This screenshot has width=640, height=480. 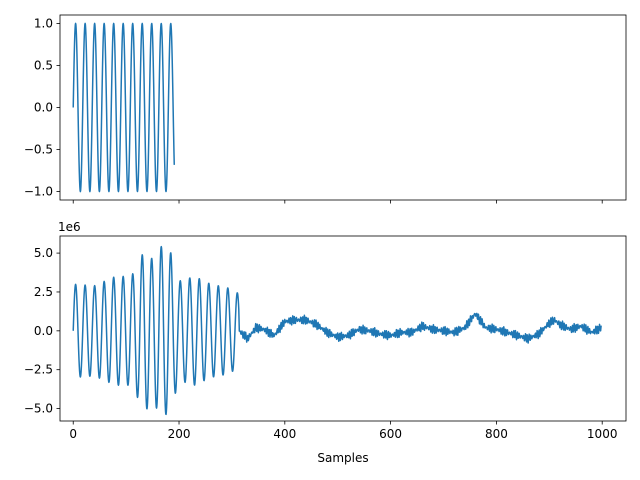 I want to click on y-tick-label: 0.5, so click(x=43, y=65).